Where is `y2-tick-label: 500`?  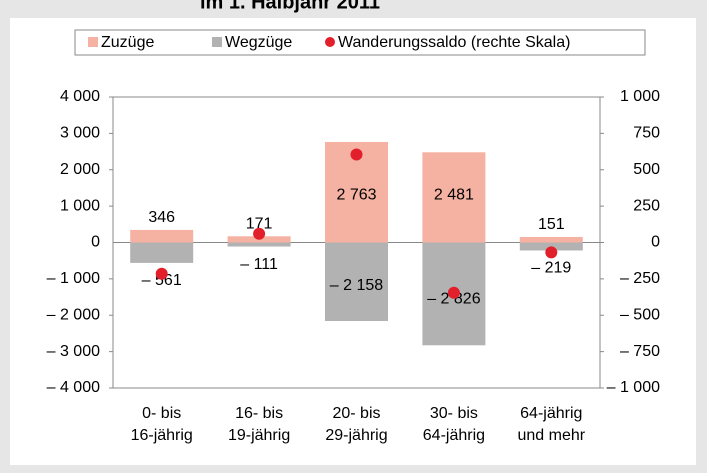
y2-tick-label: 500 is located at coordinates (646, 169).